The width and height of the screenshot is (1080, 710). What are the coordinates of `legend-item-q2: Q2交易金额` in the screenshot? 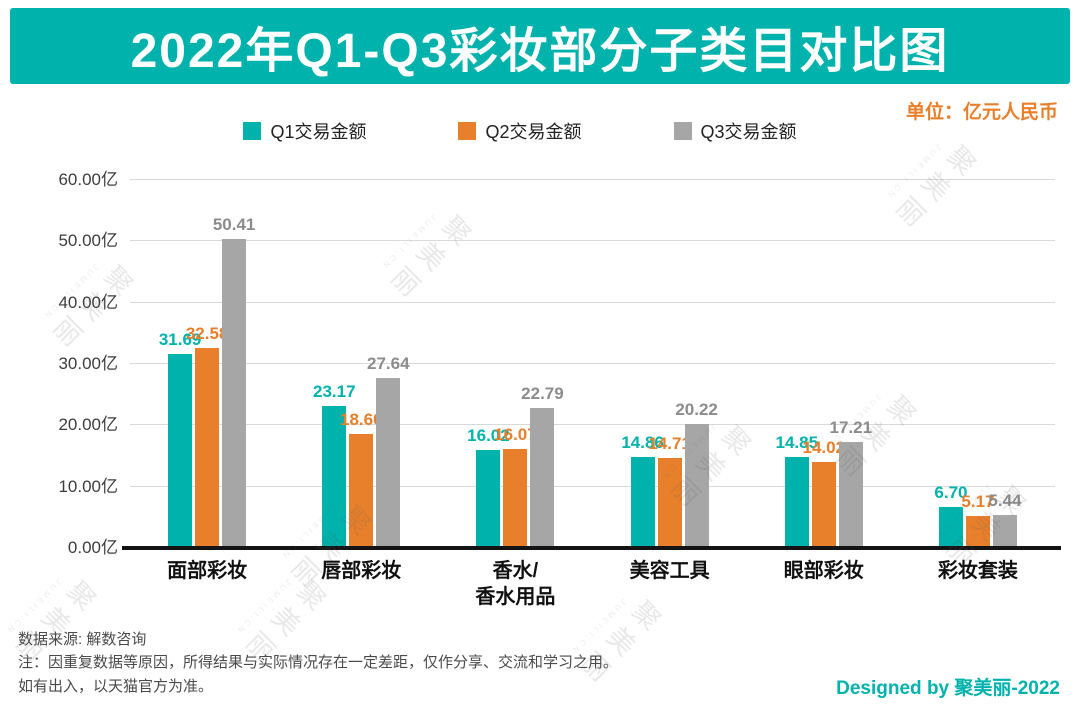 It's located at (520, 131).